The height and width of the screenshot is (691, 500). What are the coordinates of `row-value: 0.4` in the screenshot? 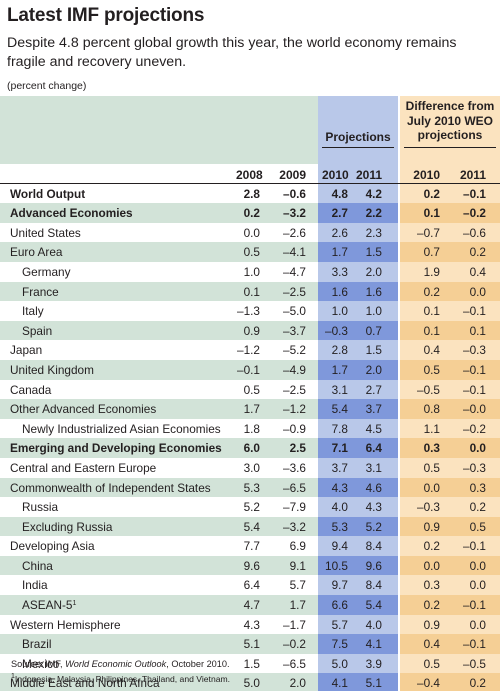 It's located at (431, 350).